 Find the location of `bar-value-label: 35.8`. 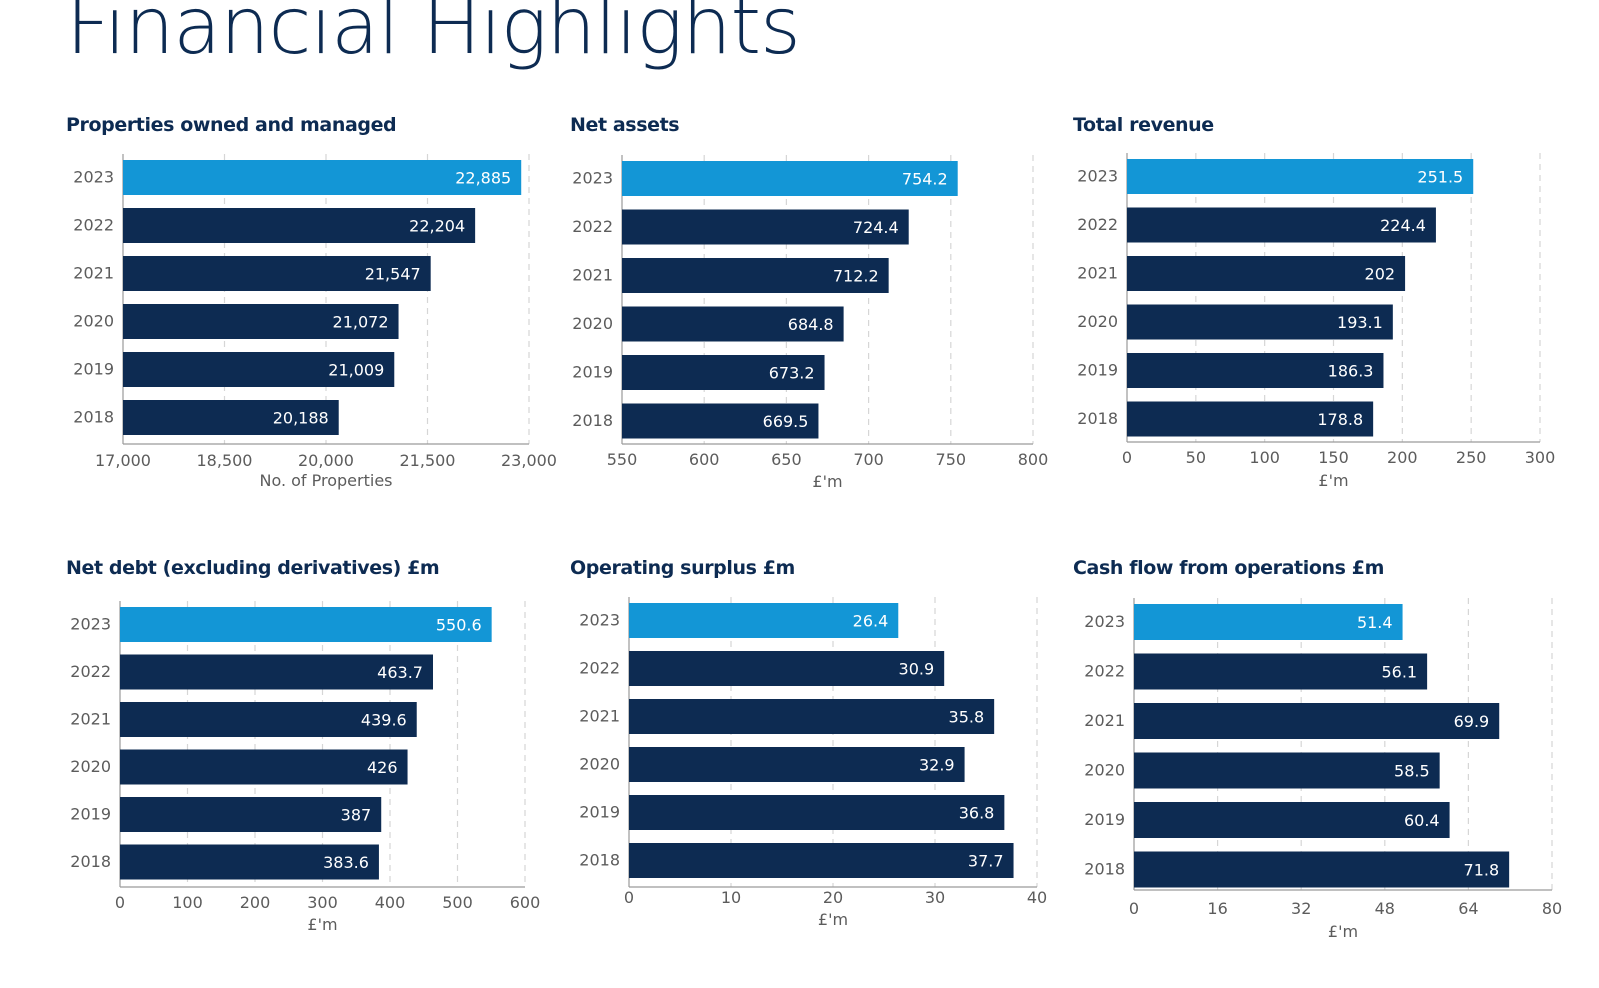

bar-value-label: 35.8 is located at coordinates (967, 717).